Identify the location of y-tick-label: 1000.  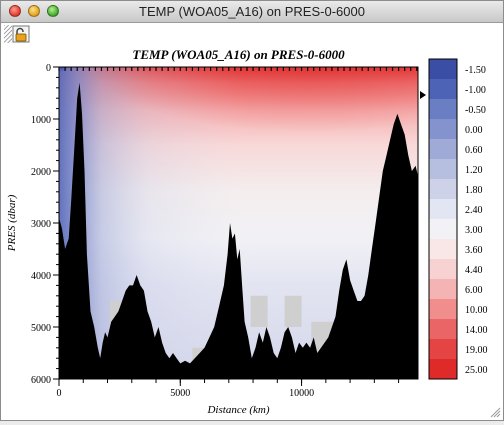
(41, 120).